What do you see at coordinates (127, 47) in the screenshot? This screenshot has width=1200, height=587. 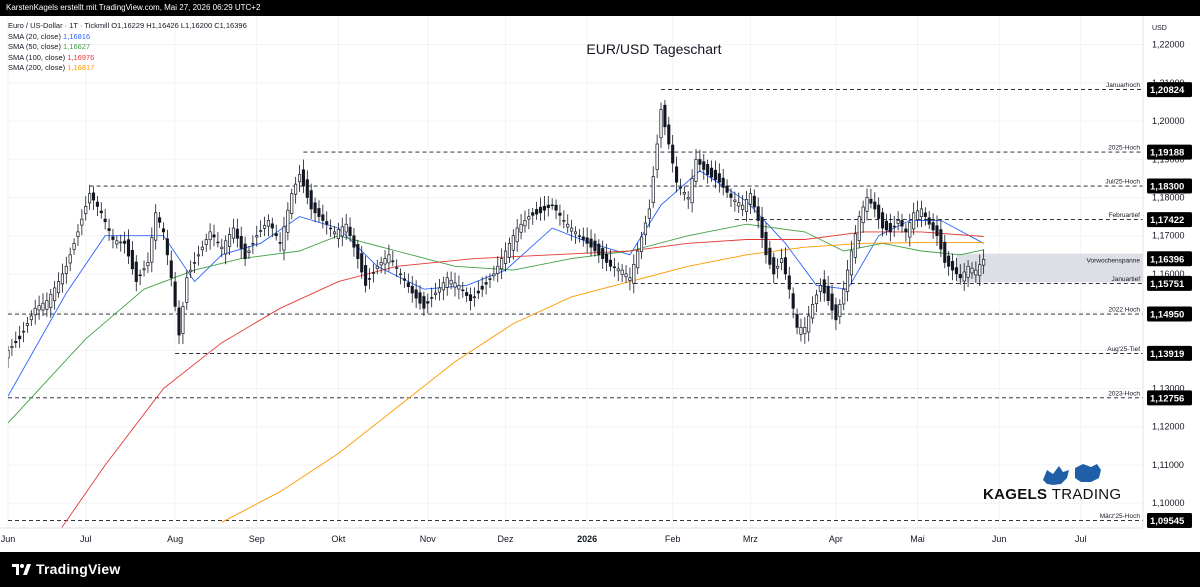 I see `legend-sma50: SMA (50, close) 1,16627` at bounding box center [127, 47].